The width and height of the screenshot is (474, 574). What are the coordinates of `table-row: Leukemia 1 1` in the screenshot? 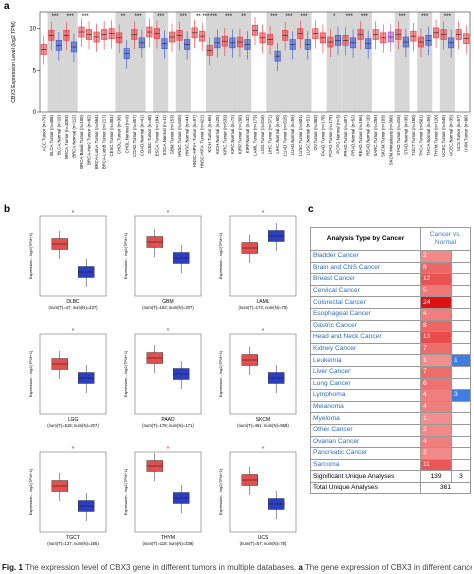 It's located at (391, 360).